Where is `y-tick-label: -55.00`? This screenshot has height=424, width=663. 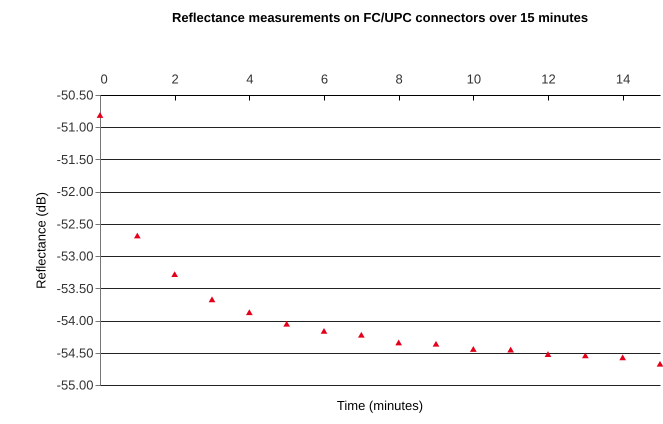 y-tick-label: -55.00 is located at coordinates (75, 385).